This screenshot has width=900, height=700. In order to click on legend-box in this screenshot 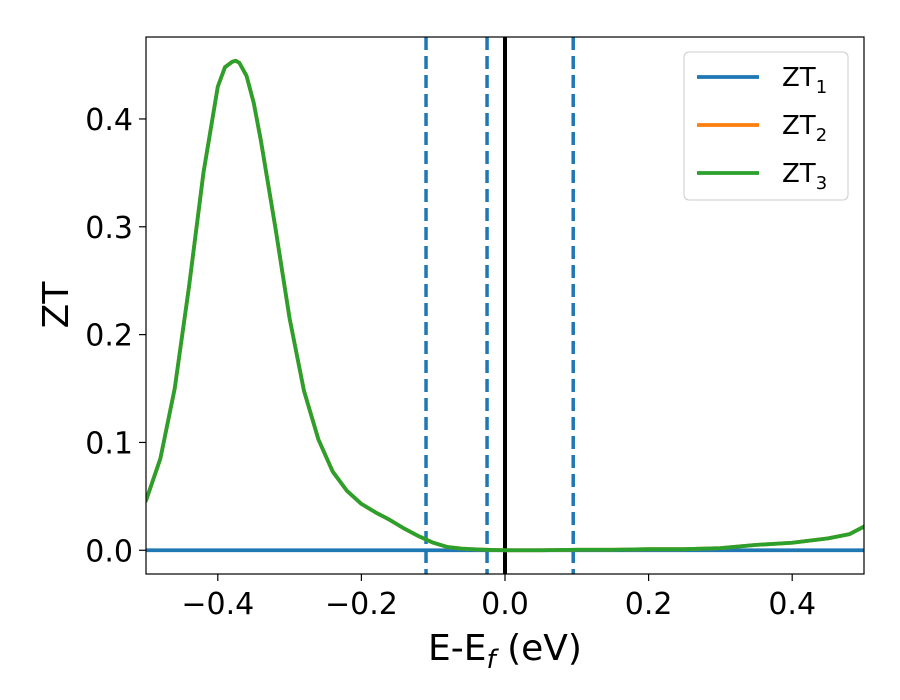, I will do `click(766, 126)`.